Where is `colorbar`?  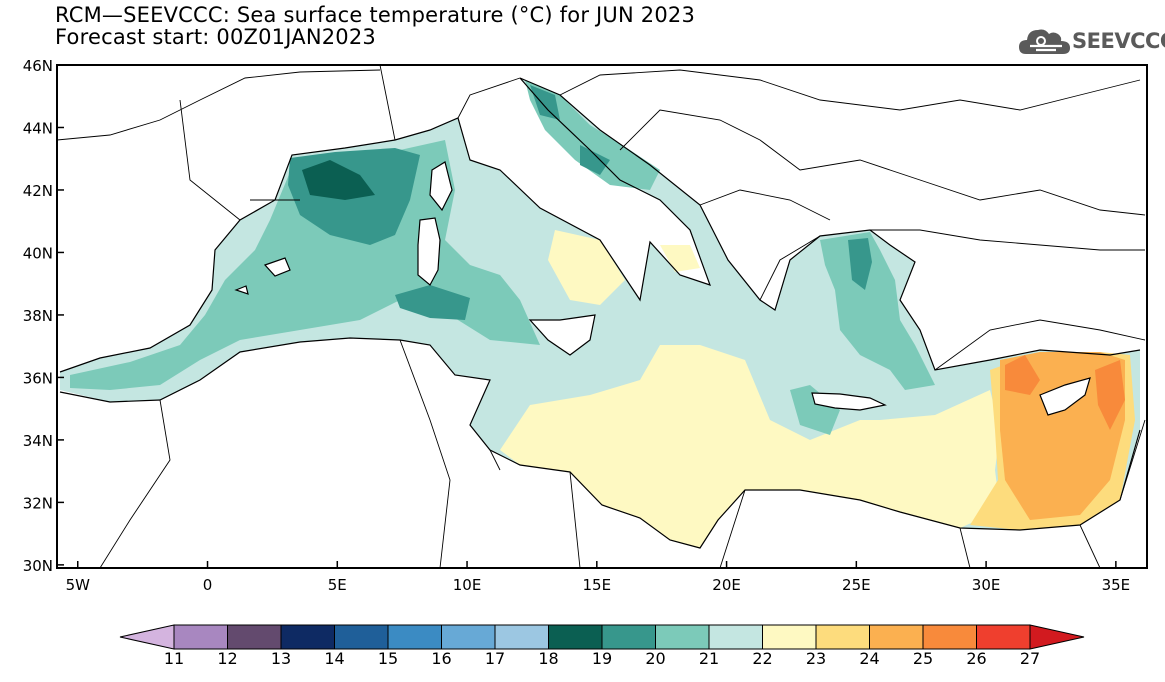
colorbar is located at coordinates (602, 637).